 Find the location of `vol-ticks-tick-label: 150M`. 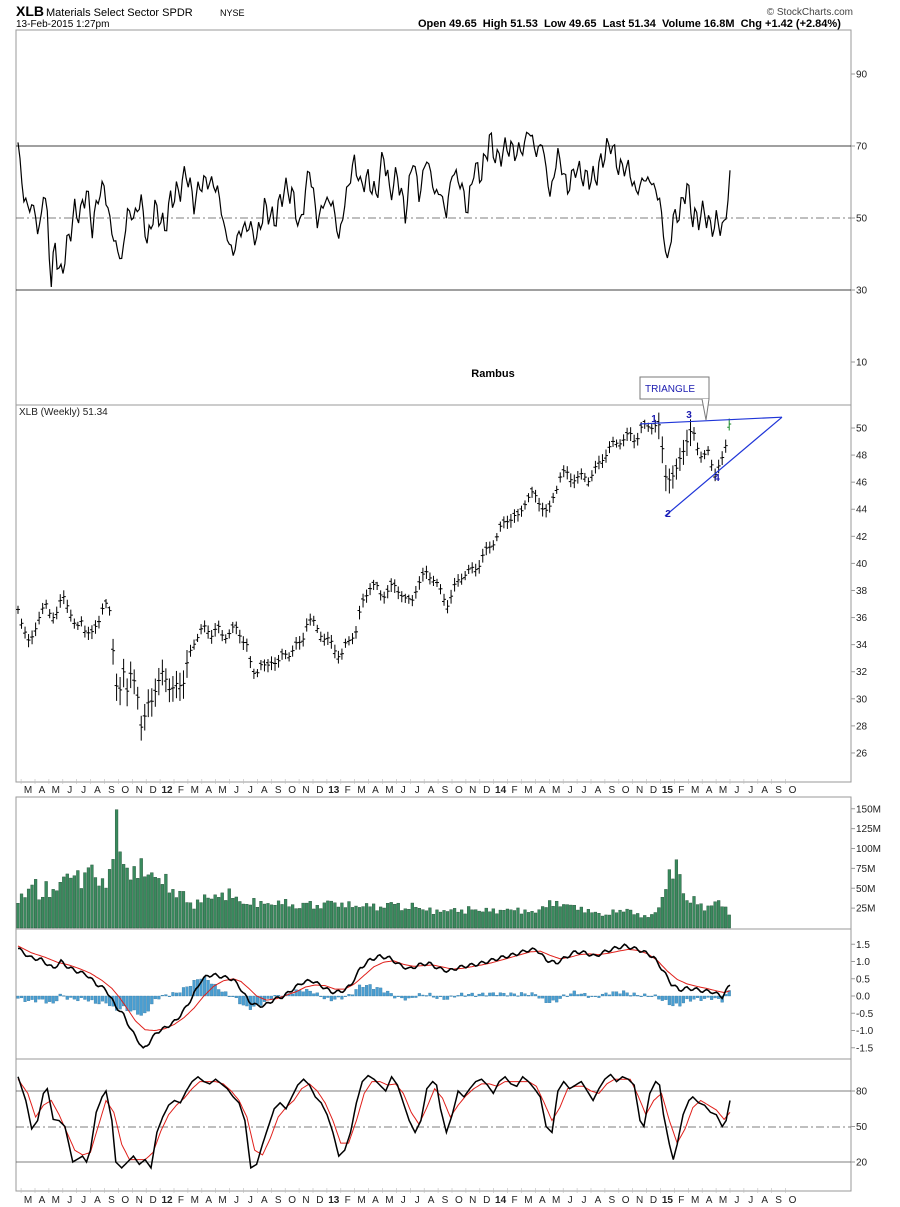

vol-ticks-tick-label: 150M is located at coordinates (868, 809).